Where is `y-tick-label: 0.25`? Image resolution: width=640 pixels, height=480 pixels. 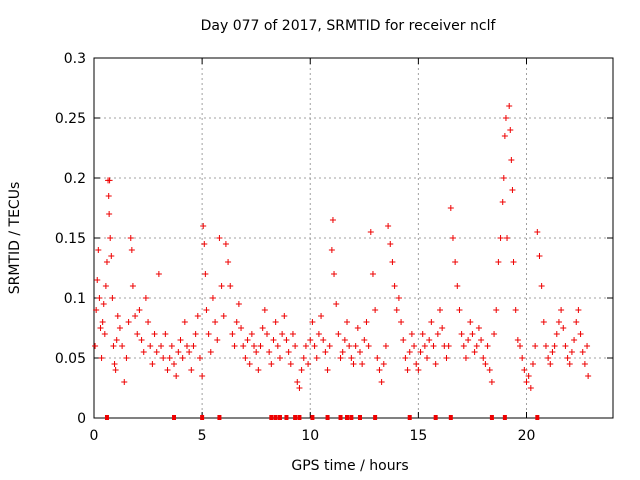 y-tick-label: 0.25 is located at coordinates (70, 119).